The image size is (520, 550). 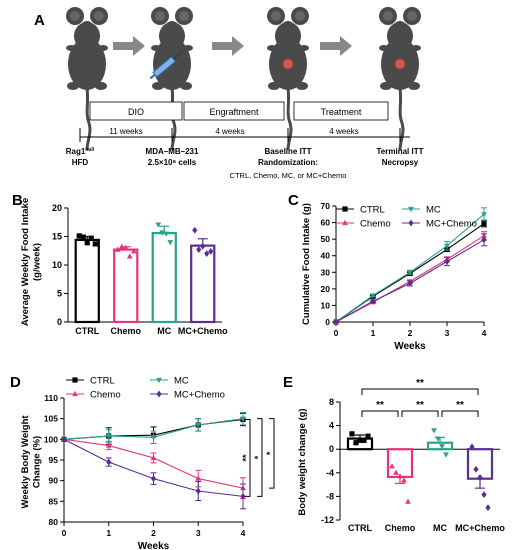 I want to click on event-2-line2: 2.5×10⁶ cells, so click(x=172, y=162).